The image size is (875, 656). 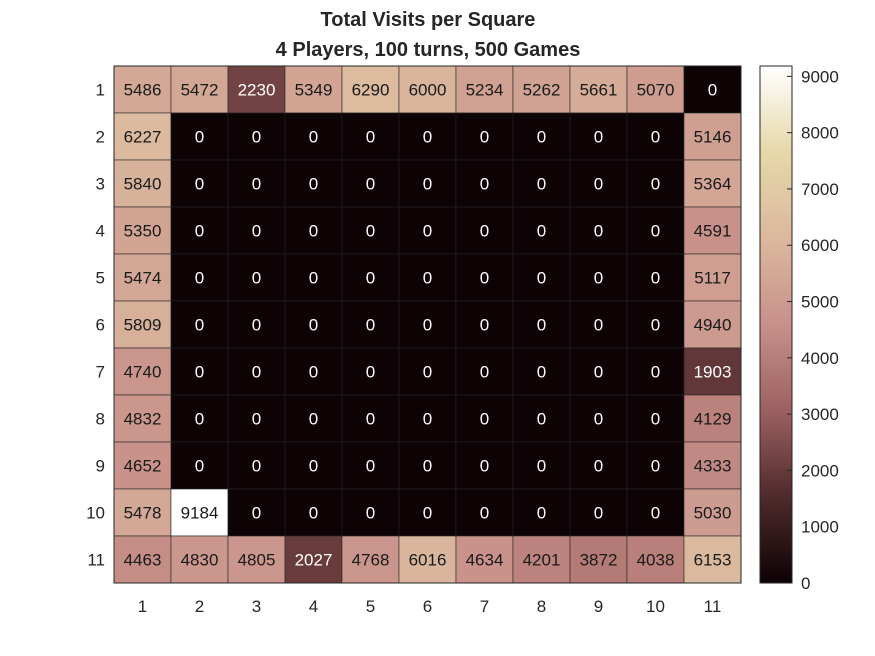 What do you see at coordinates (484, 606) in the screenshot?
I see `x-tick-label: 7` at bounding box center [484, 606].